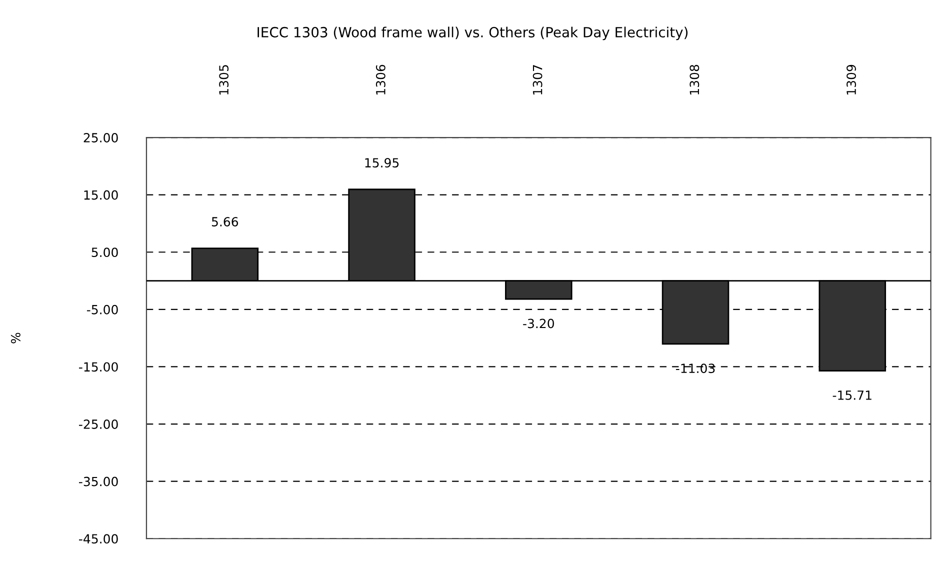  I want to click on y-tick-label: -15.00, so click(98, 367).